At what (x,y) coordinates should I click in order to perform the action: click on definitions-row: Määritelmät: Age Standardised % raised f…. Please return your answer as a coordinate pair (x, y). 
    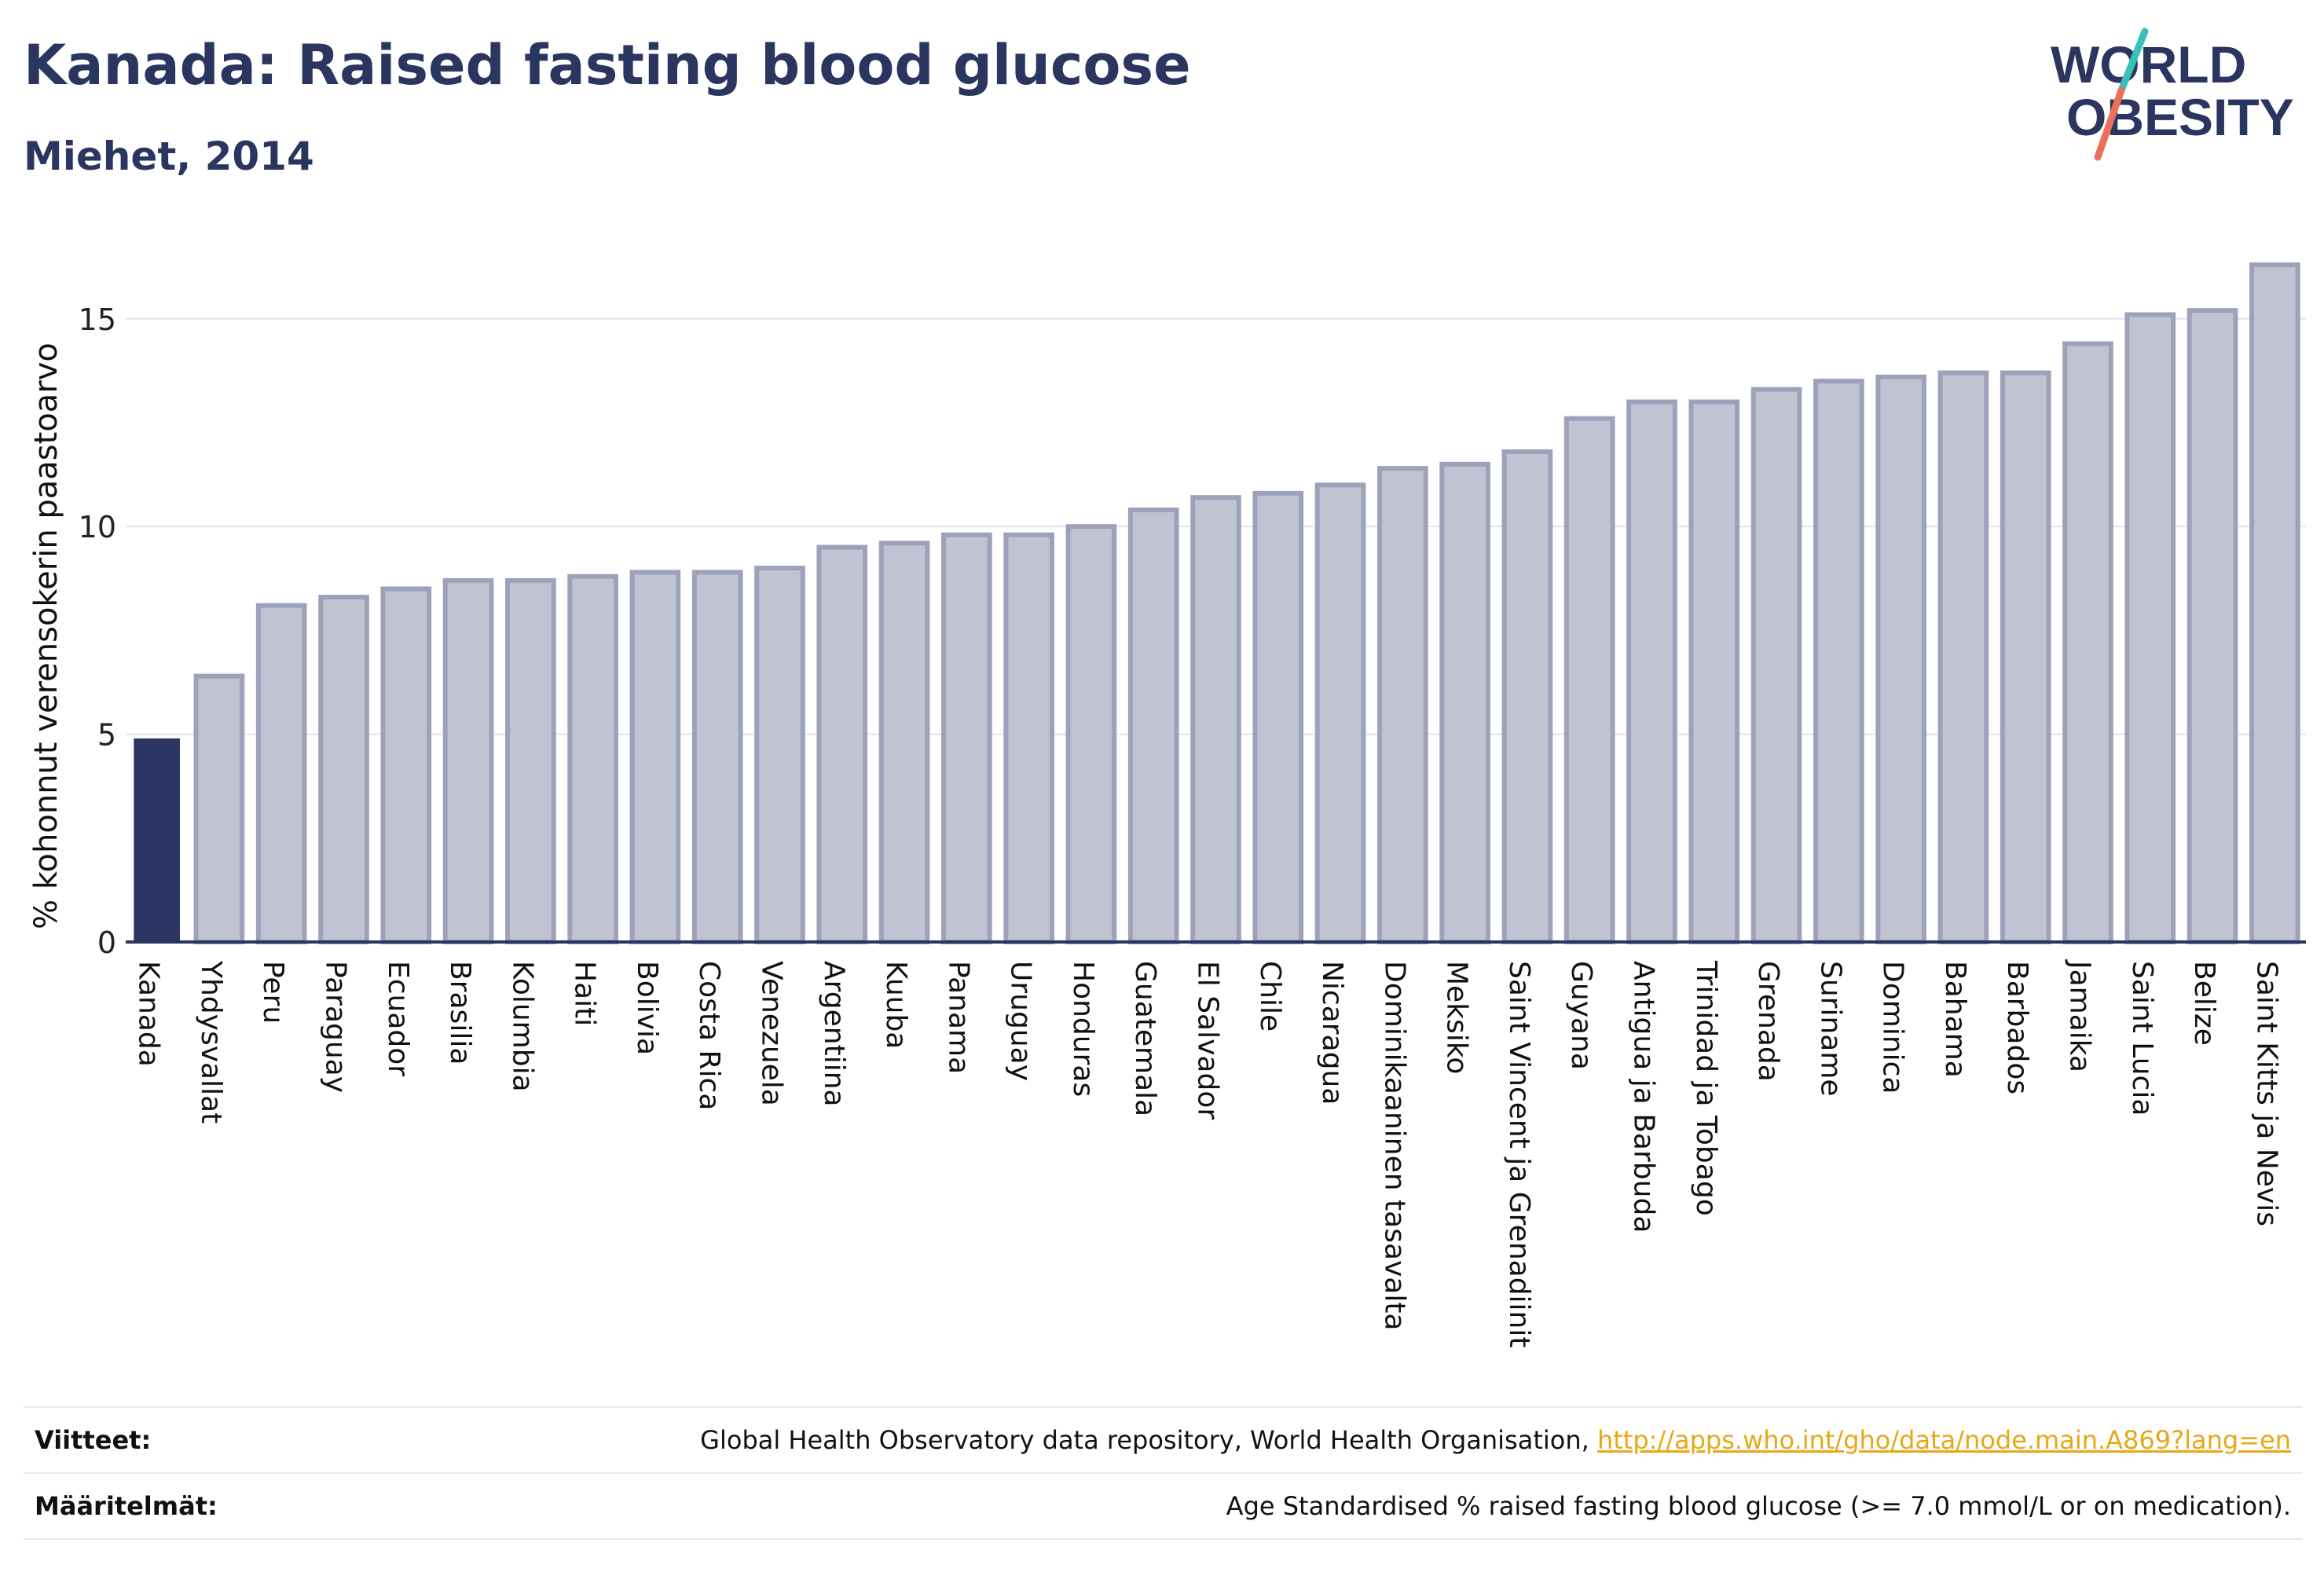
    Looking at the image, I should click on (1163, 1506).